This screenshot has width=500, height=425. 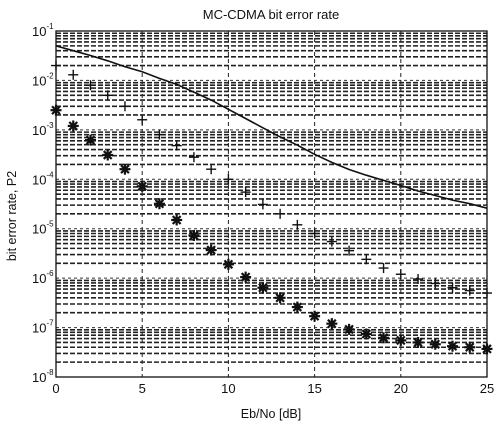 What do you see at coordinates (142, 388) in the screenshot?
I see `x-tick-label: 5` at bounding box center [142, 388].